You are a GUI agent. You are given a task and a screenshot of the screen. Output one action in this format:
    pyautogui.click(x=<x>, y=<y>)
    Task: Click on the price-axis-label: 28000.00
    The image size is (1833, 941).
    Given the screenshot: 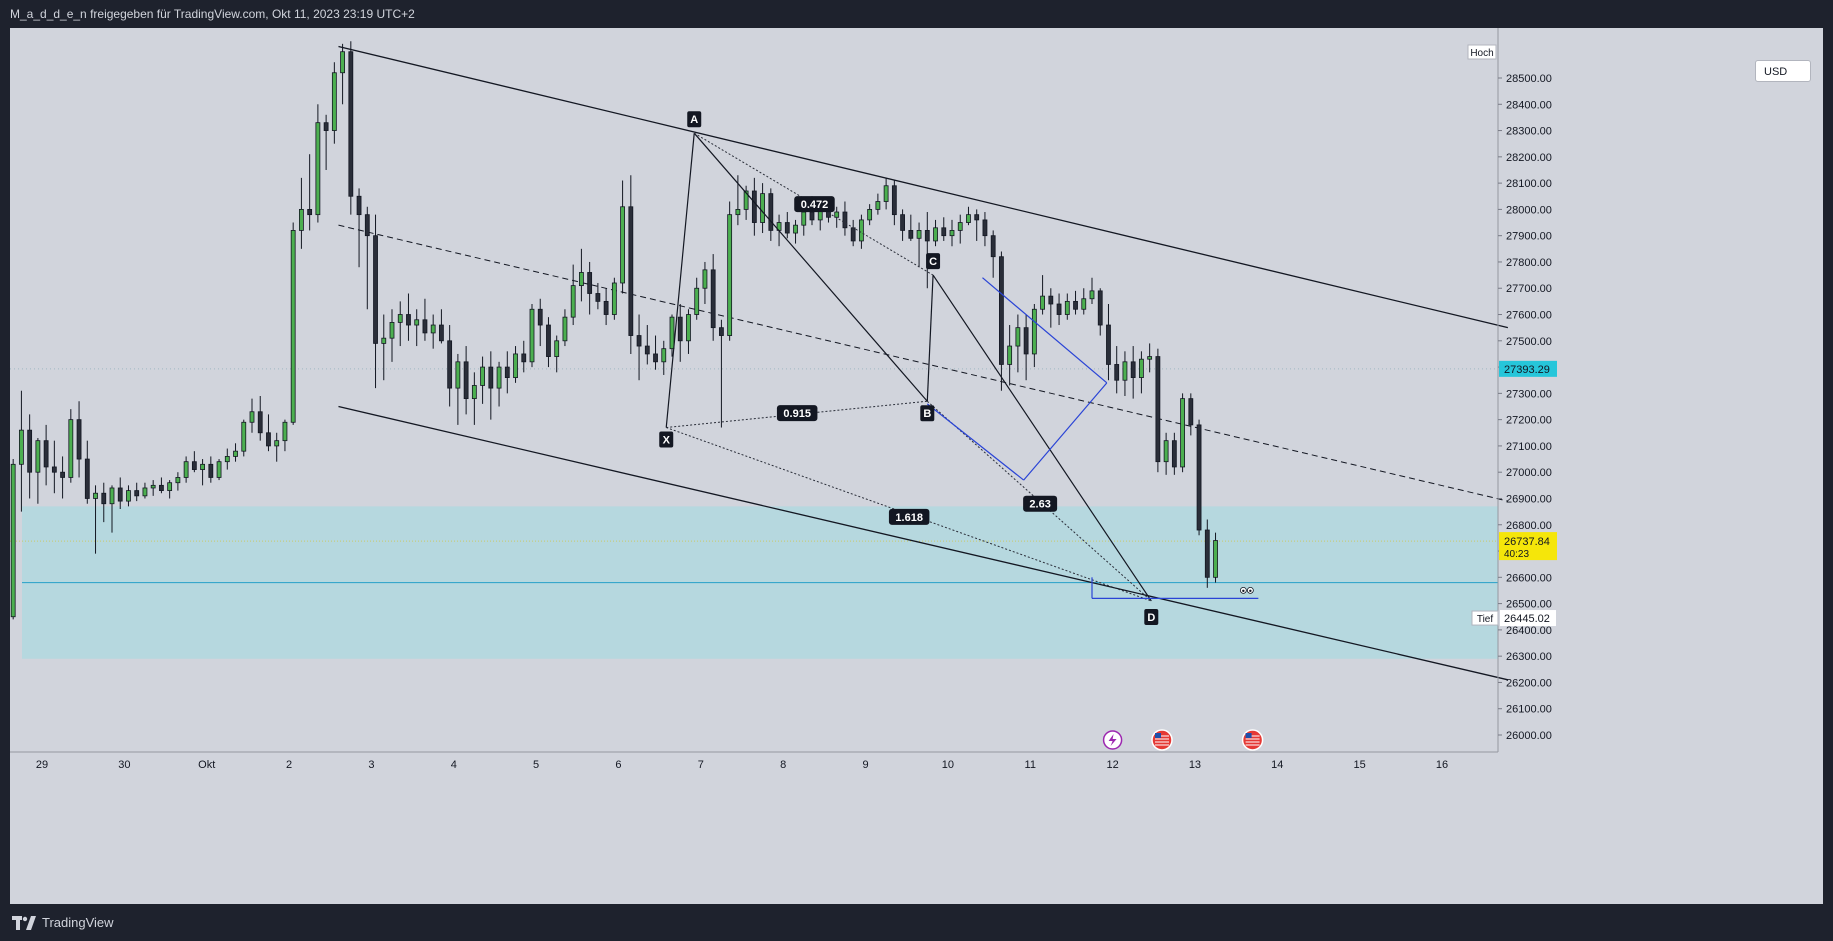 What is the action you would take?
    pyautogui.click(x=1529, y=210)
    